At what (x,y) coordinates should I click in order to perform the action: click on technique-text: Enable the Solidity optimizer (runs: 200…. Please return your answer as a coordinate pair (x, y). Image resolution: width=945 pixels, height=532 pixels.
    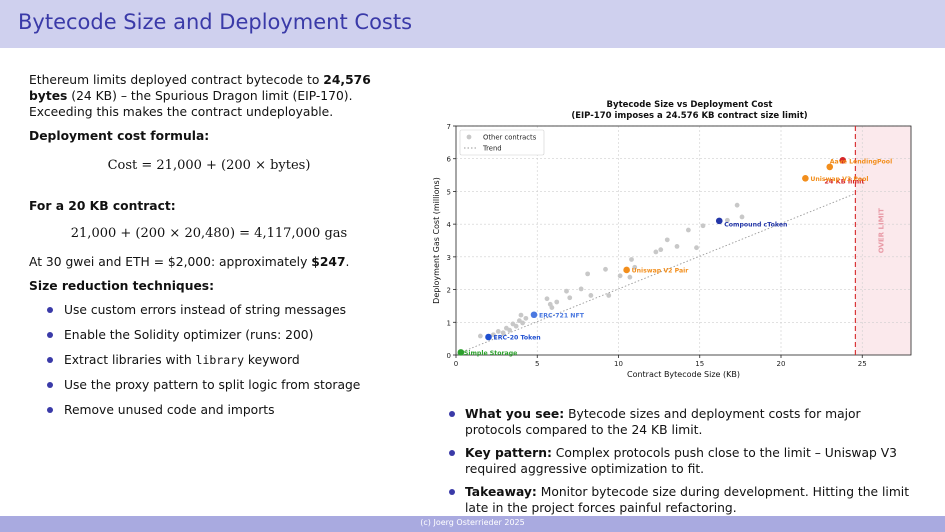
    Looking at the image, I should click on (189, 335).